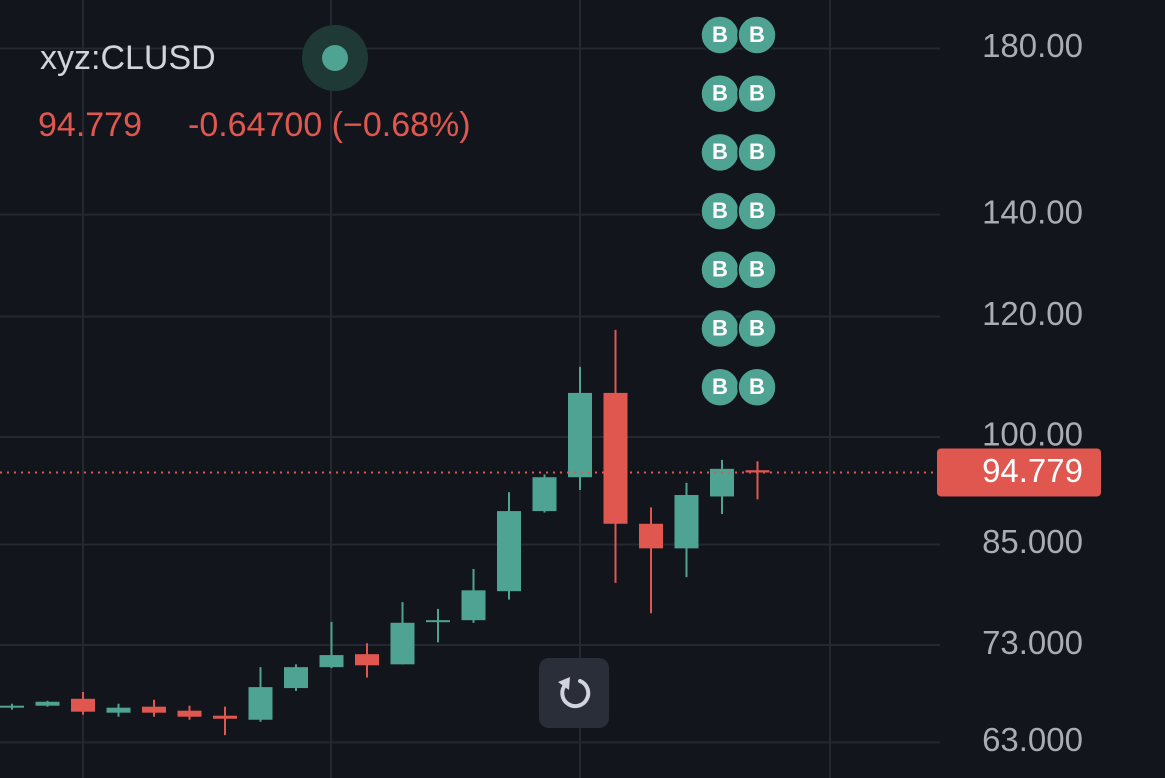 The width and height of the screenshot is (1165, 778). What do you see at coordinates (564, 683) in the screenshot?
I see `reset-icon-arrow` at bounding box center [564, 683].